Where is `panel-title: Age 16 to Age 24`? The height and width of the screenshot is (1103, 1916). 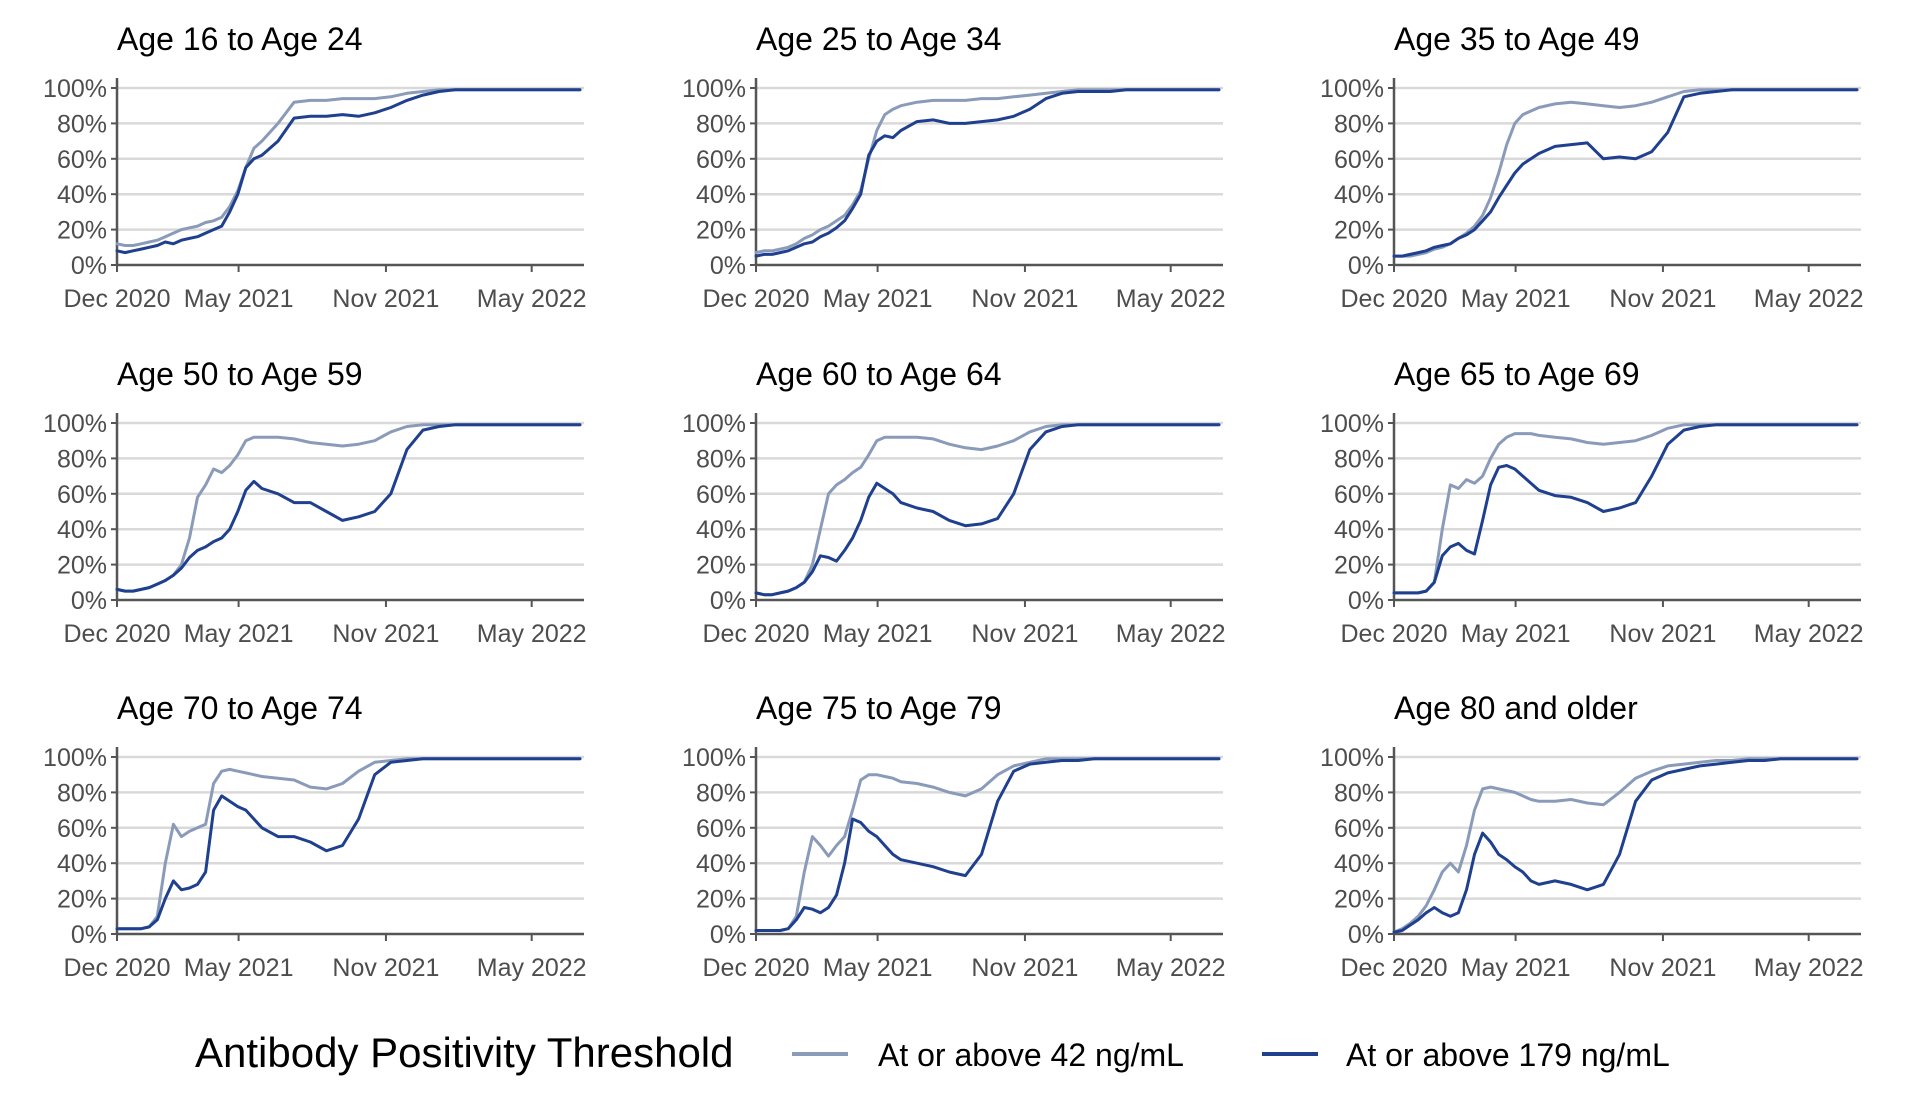
panel-title: Age 16 to Age 24 is located at coordinates (240, 39).